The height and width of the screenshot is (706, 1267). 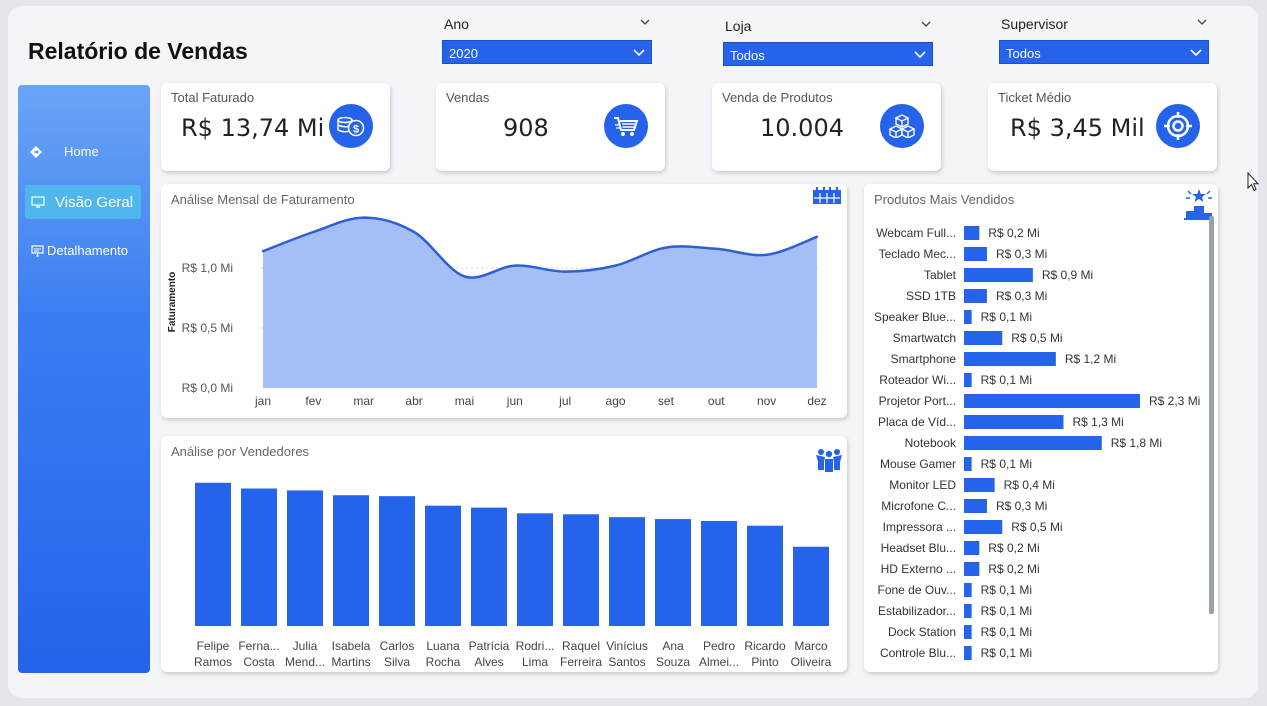 What do you see at coordinates (1136, 443) in the screenshot?
I see `data-label: R$ 1,8 Mi` at bounding box center [1136, 443].